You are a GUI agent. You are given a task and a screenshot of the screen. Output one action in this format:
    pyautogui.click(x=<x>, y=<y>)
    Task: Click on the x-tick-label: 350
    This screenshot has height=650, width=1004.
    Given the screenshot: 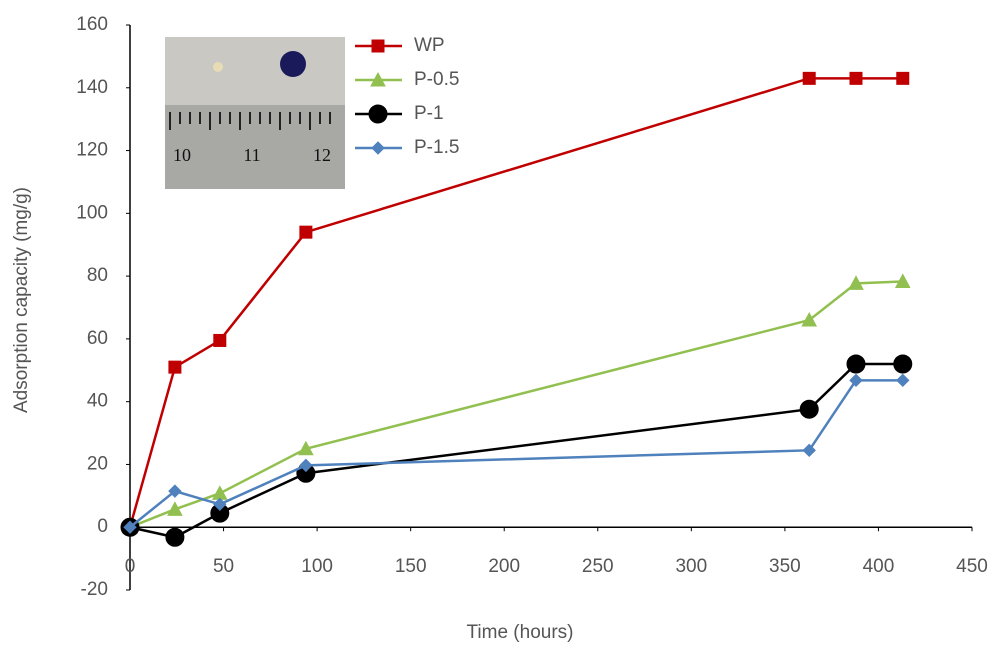 What is the action you would take?
    pyautogui.click(x=785, y=566)
    